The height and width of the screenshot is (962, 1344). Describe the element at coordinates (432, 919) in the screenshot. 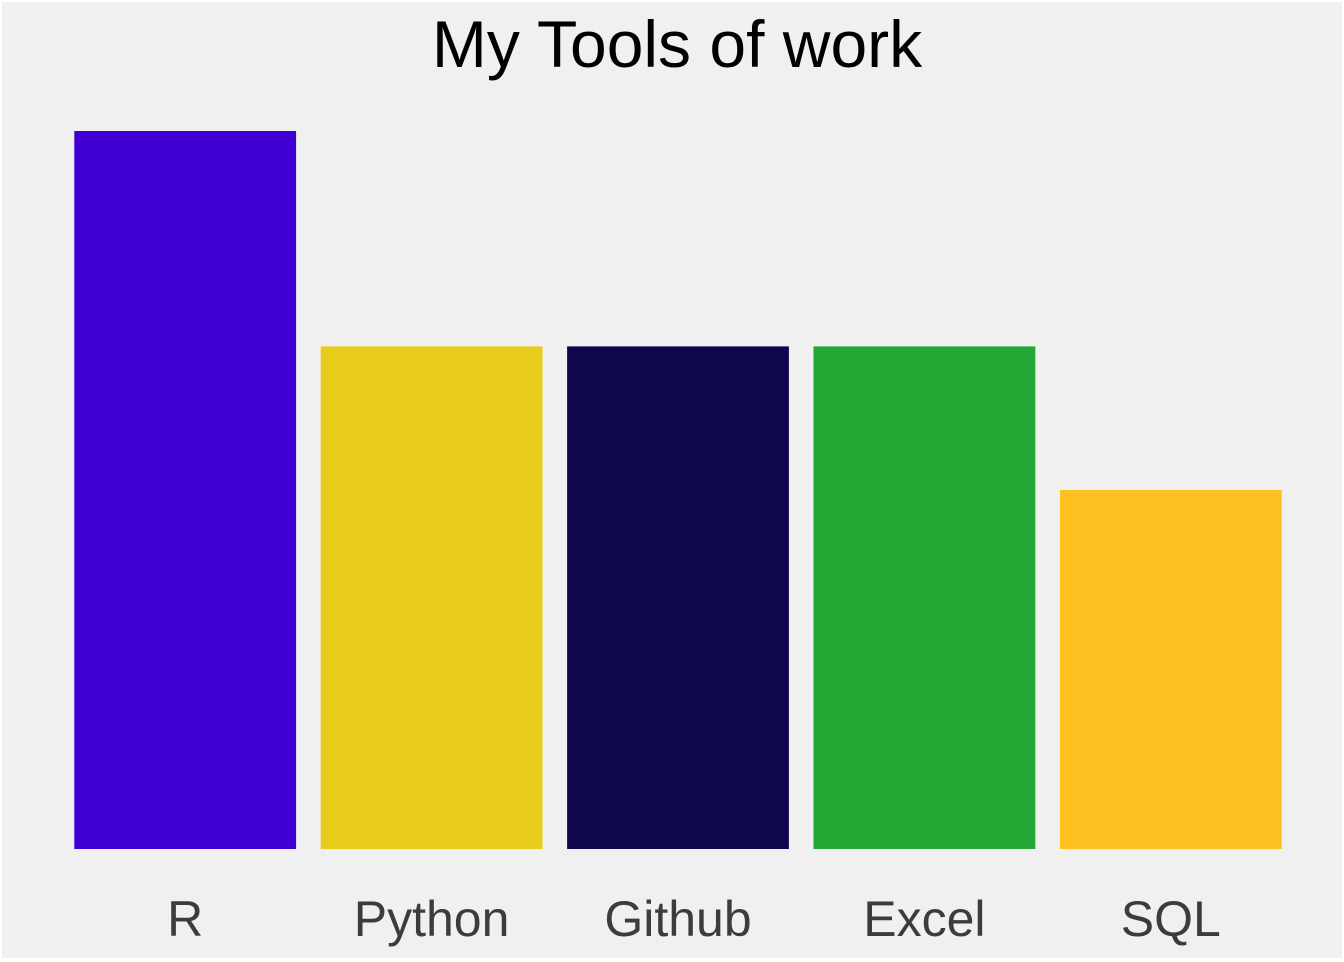

I see `x-tick-label-python: Python` at that location.